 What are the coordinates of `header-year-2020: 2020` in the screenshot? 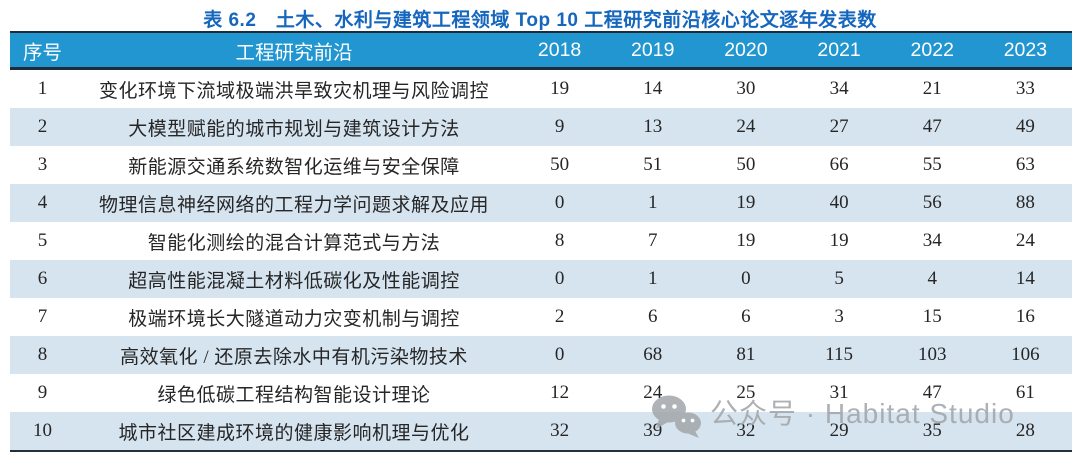 It's located at (746, 49).